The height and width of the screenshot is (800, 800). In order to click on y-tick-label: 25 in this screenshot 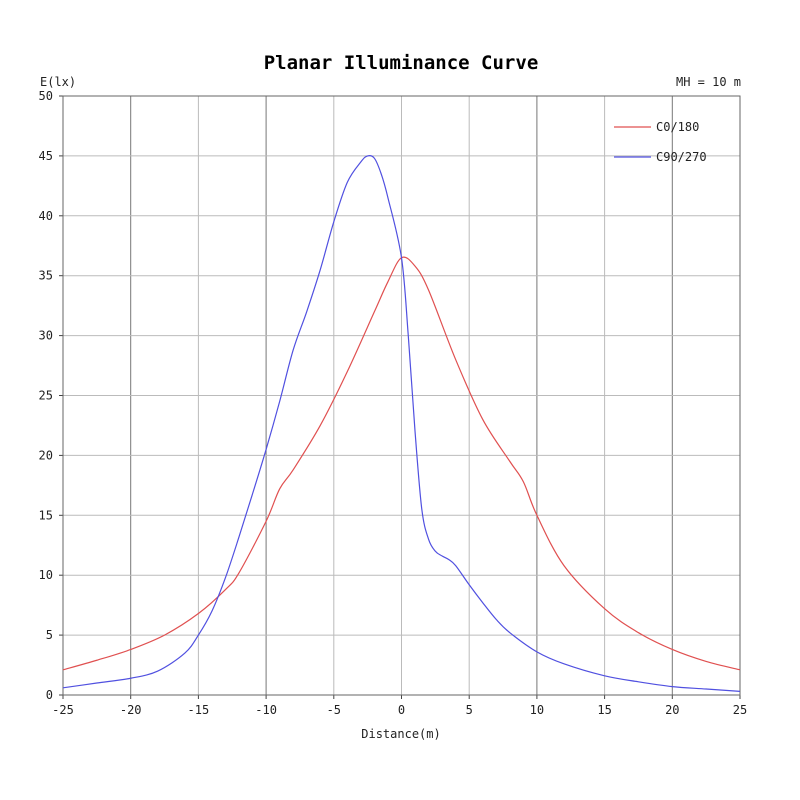, I will do `click(46, 396)`.